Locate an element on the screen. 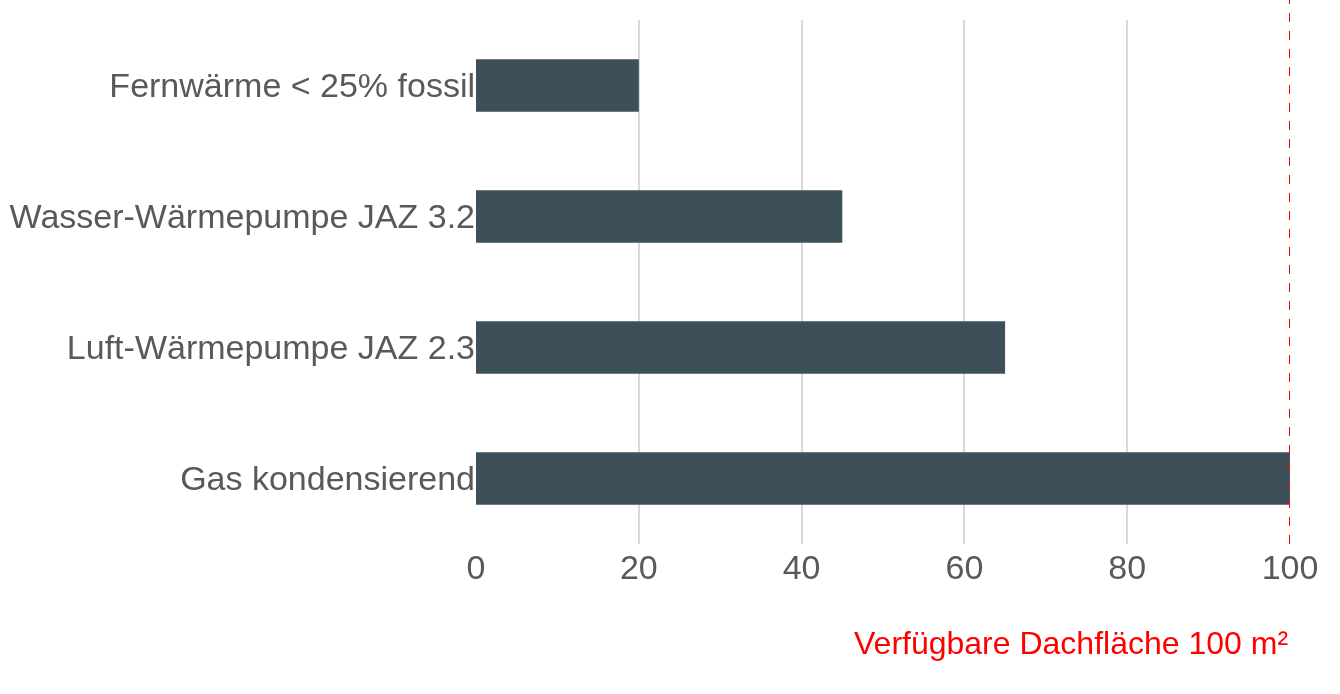 The height and width of the screenshot is (694, 1340). x-tick-label: 0 is located at coordinates (476, 567).